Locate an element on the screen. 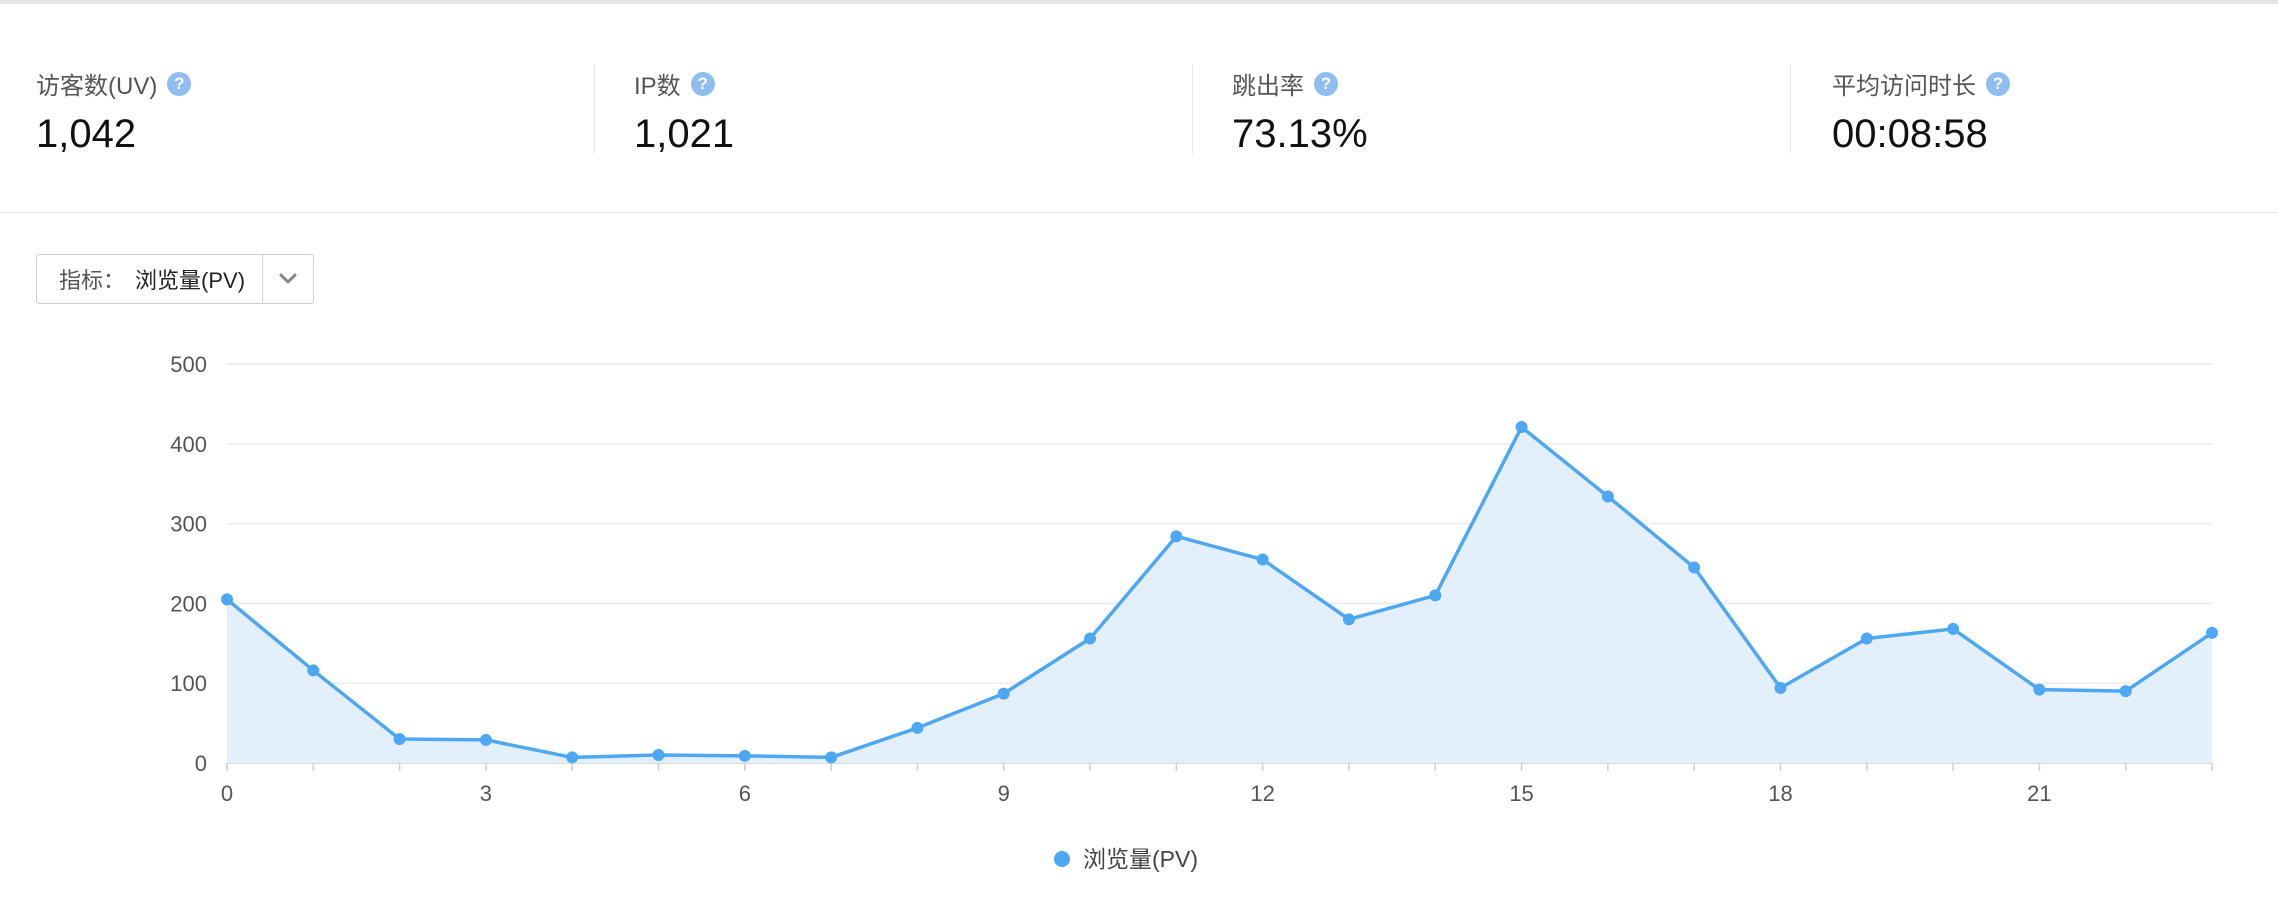  y-tick-label: 400 is located at coordinates (188, 444).